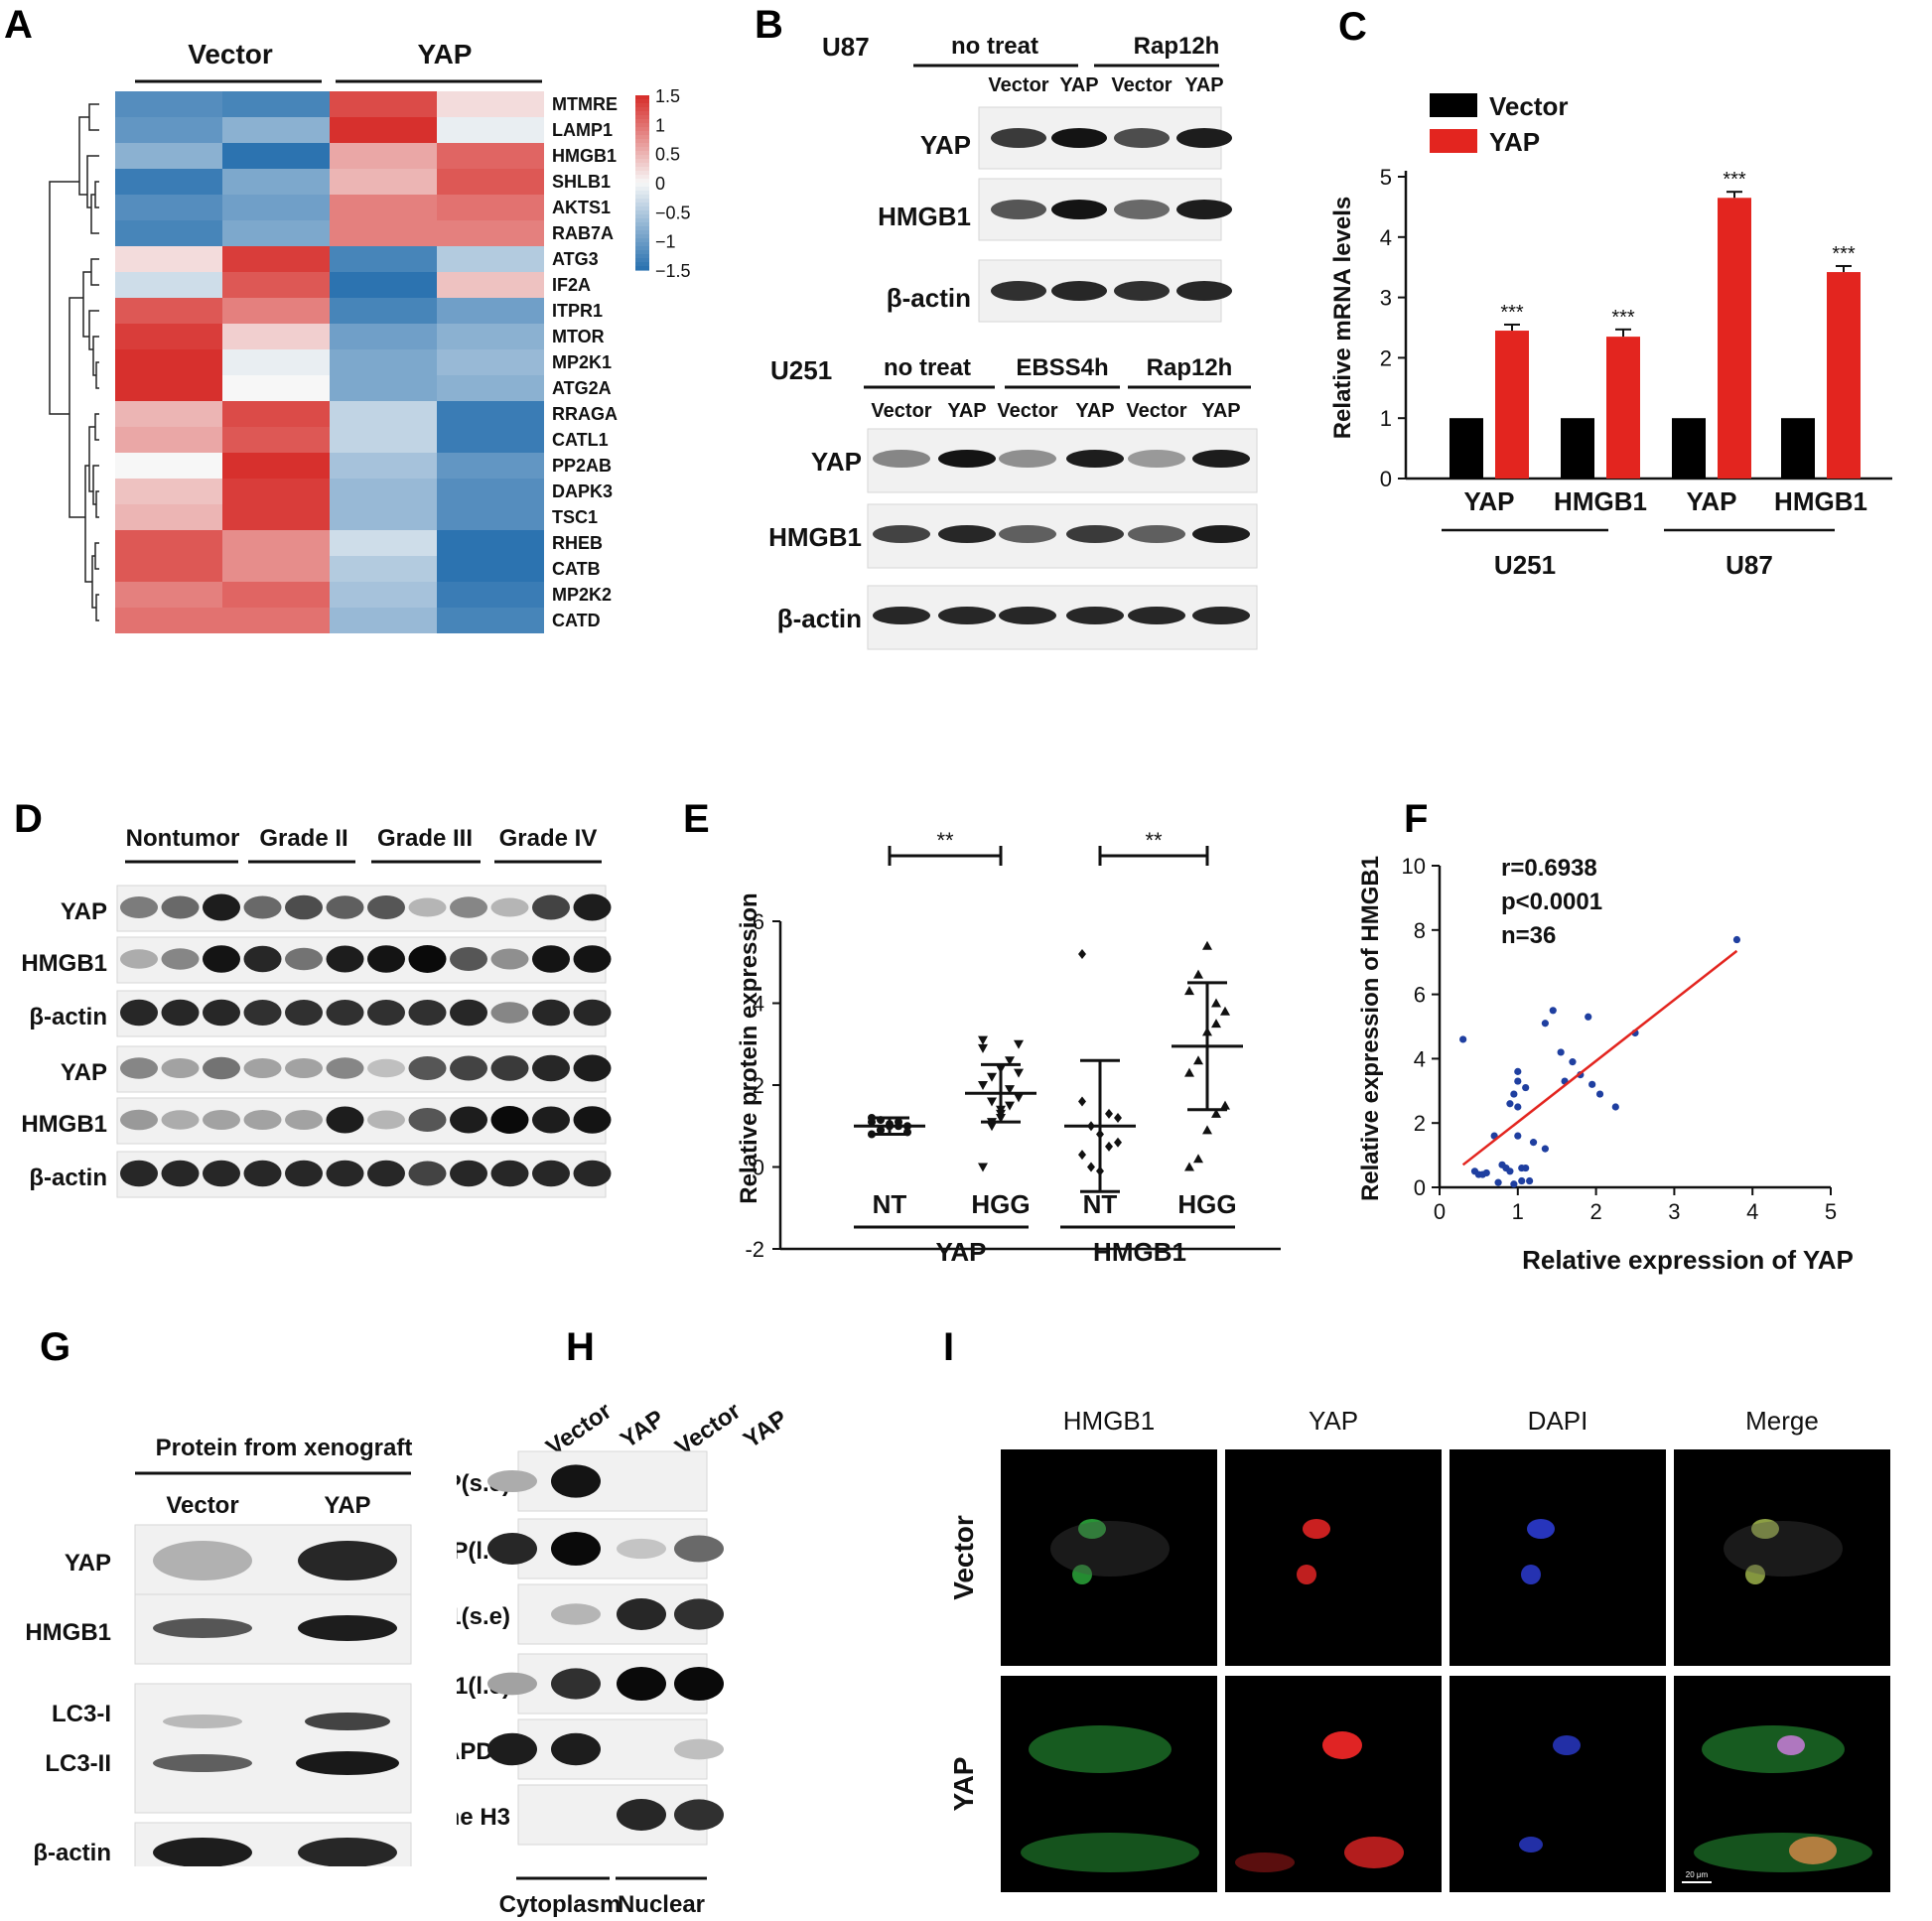 Image resolution: width=1932 pixels, height=1921 pixels. Describe the element at coordinates (1177, 46) in the screenshot. I see `u87-condition-label: Rap12h` at that location.